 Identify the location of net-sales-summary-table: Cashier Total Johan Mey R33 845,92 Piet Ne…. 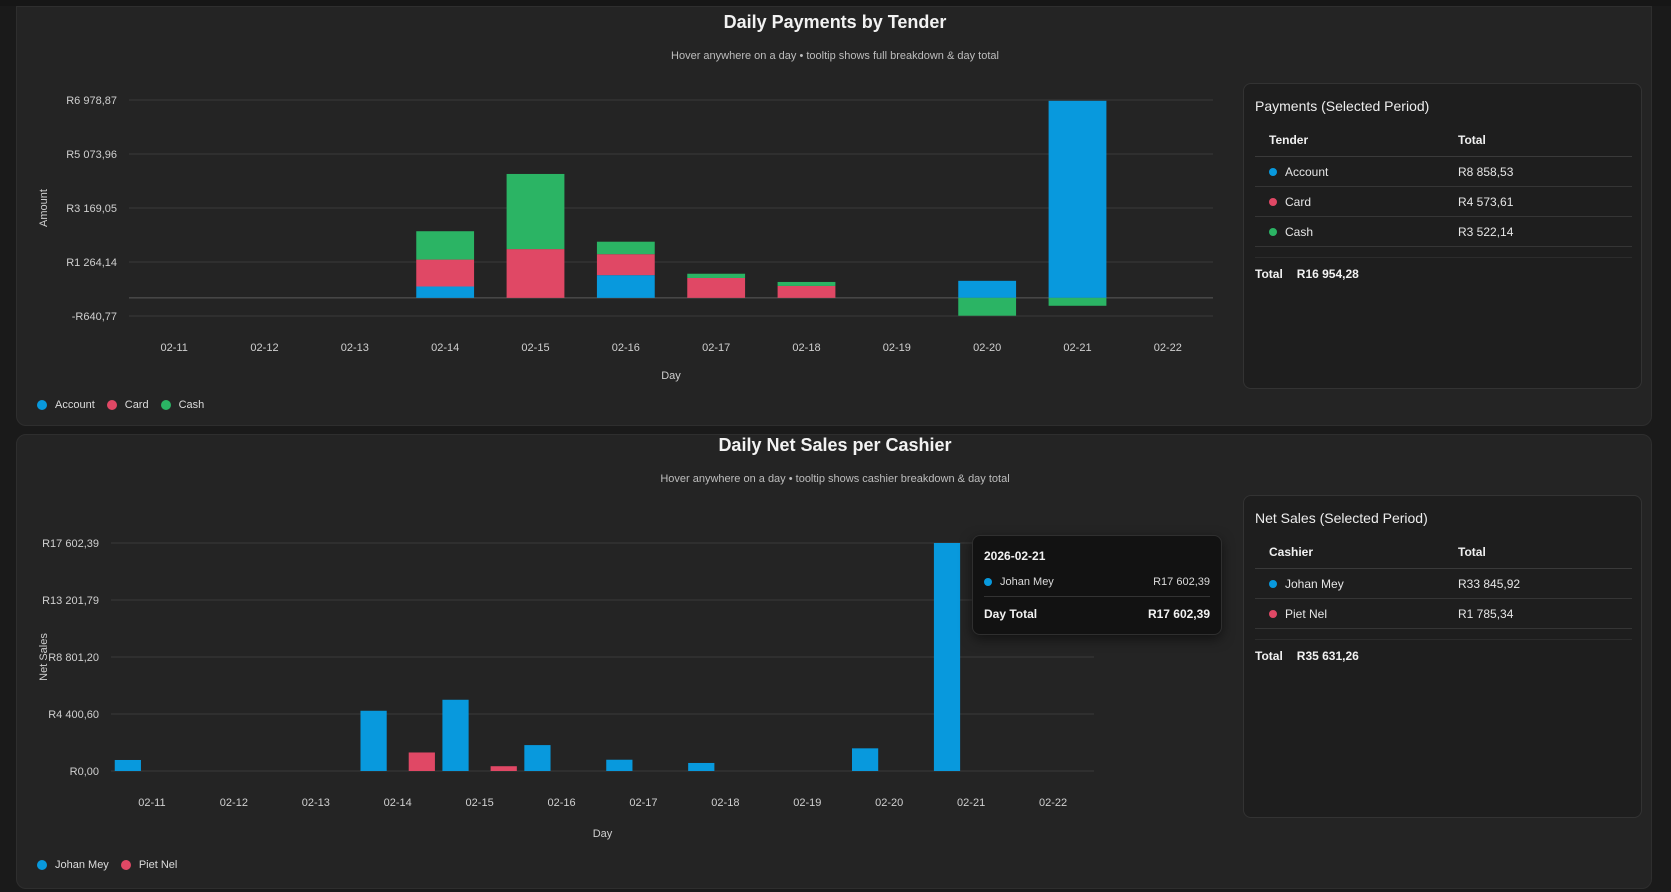
(1443, 588).